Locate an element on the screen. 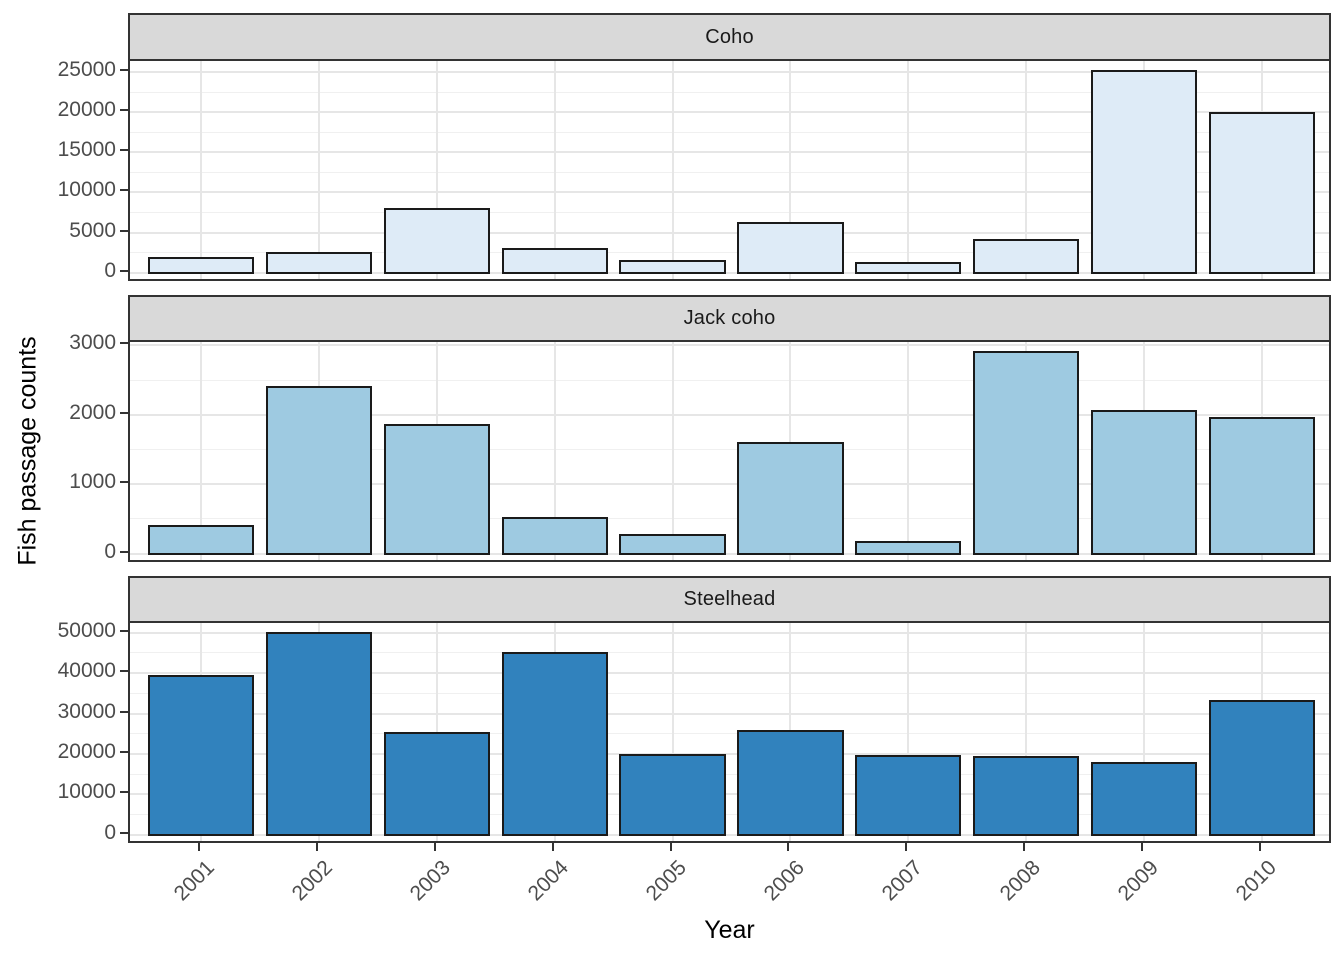 Image resolution: width=1344 pixels, height=960 pixels. bar-coho-2010 is located at coordinates (1262, 193).